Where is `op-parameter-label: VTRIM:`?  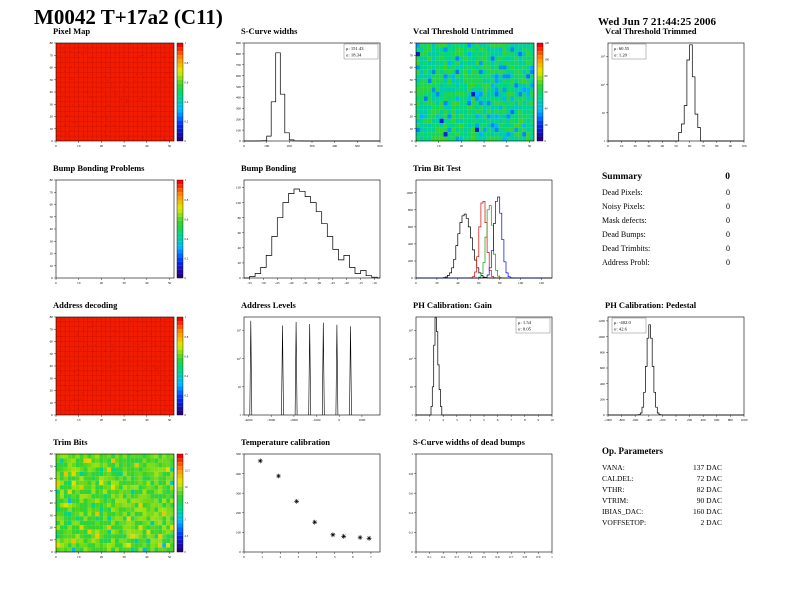
op-parameter-label: VTRIM: is located at coordinates (615, 500).